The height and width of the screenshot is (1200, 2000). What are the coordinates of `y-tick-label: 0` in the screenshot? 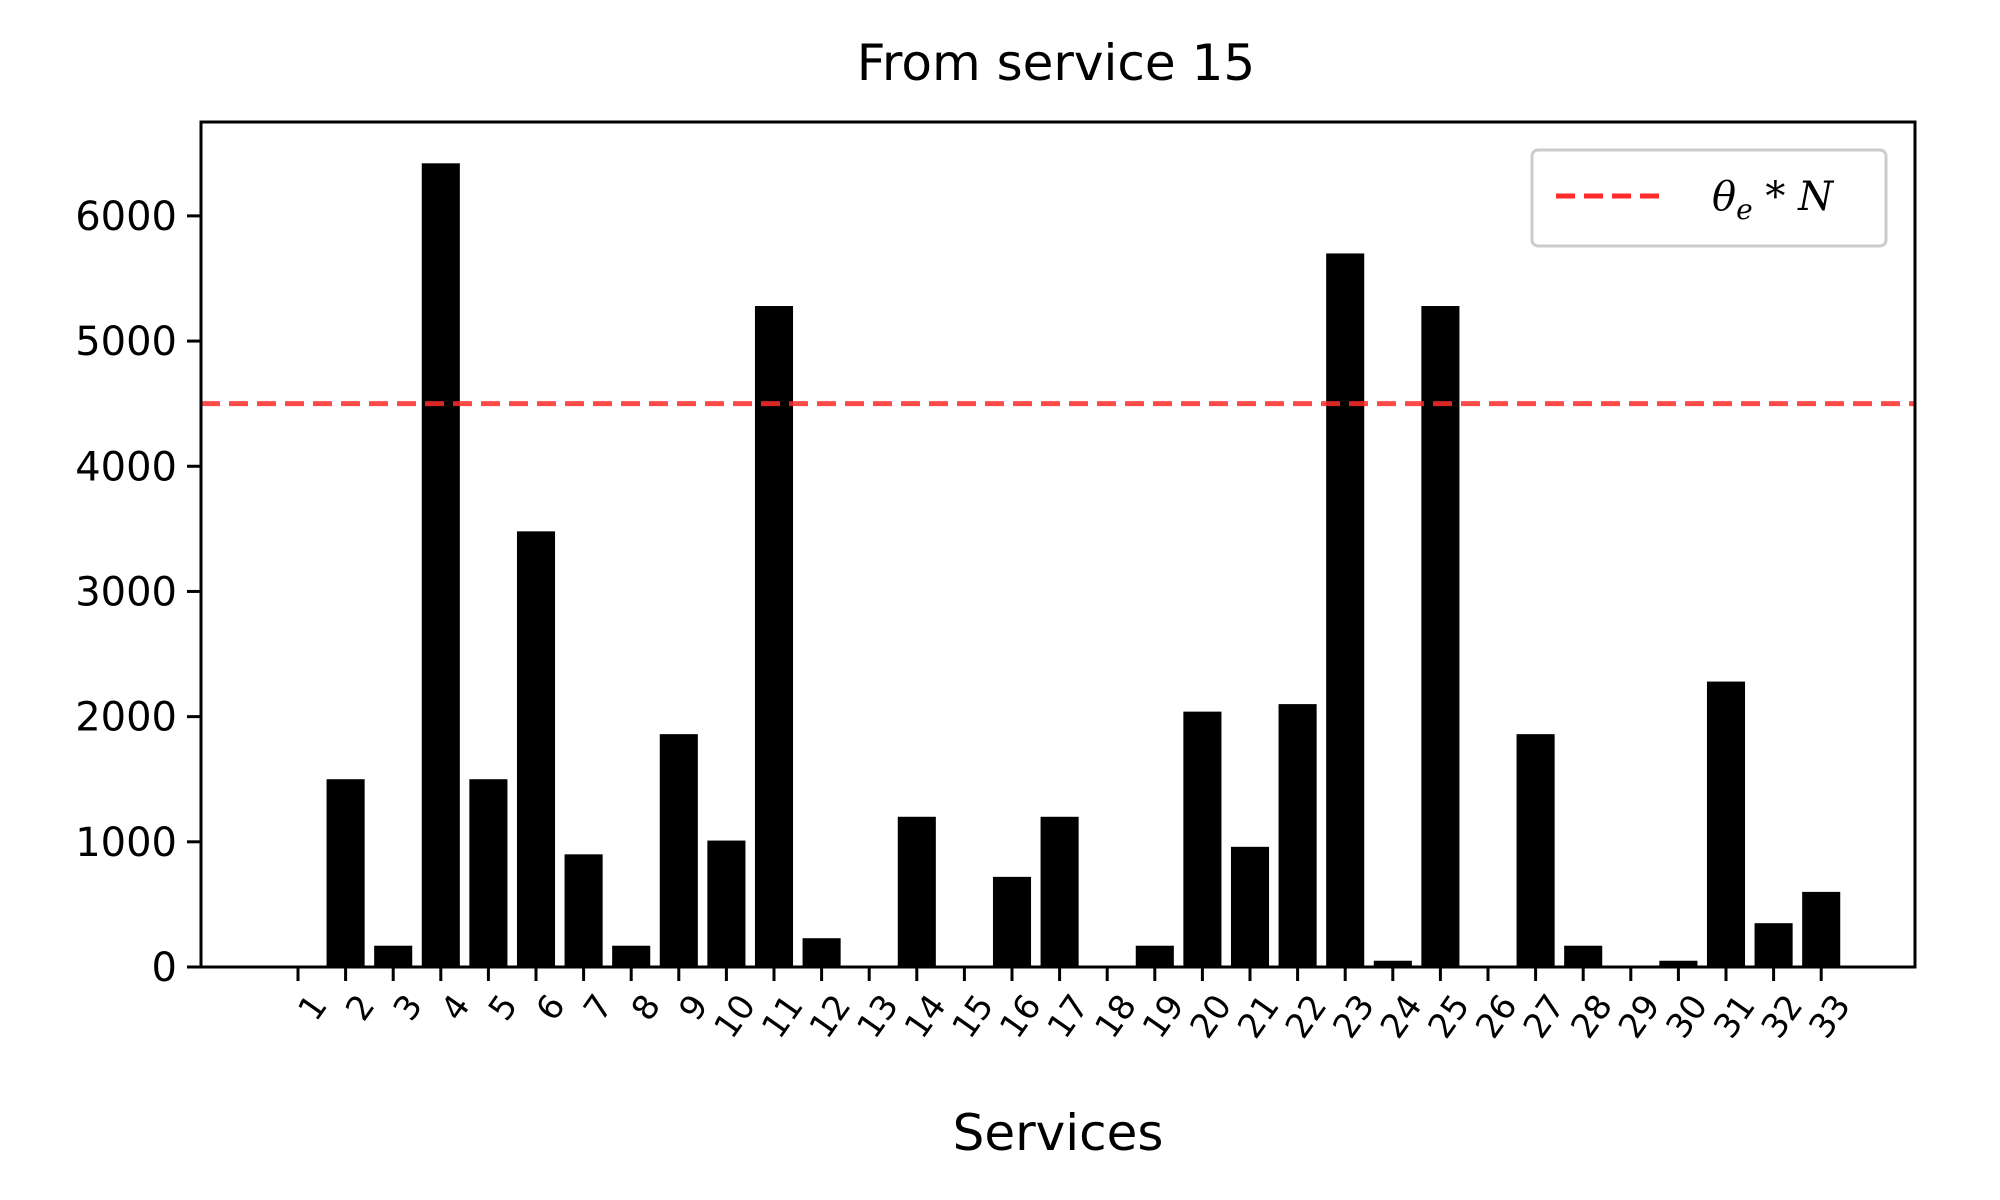 It's located at (164, 968).